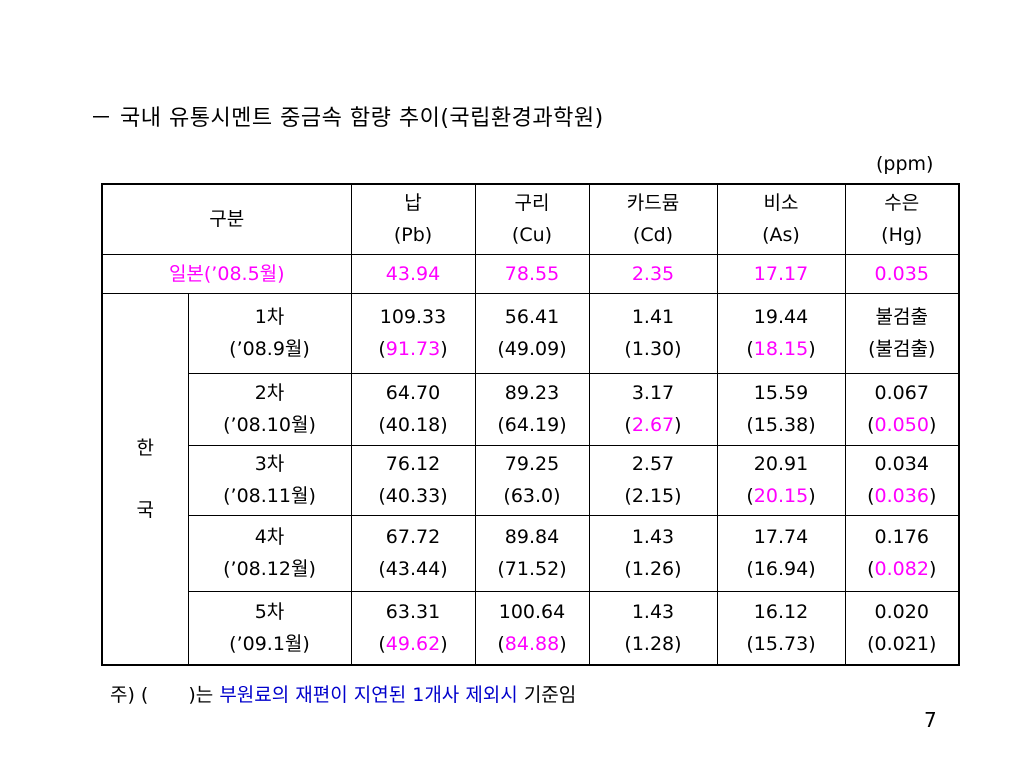  I want to click on excluded-value-line: (불검출), so click(902, 349).